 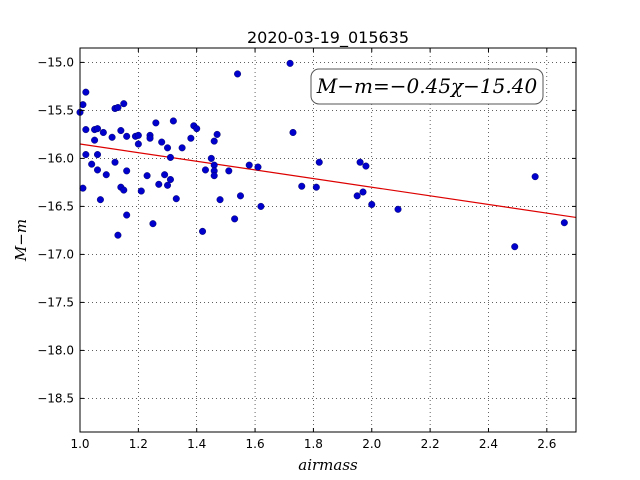 I want to click on fit-annotation: M−m=−0.45χ−15.40, so click(x=427, y=86).